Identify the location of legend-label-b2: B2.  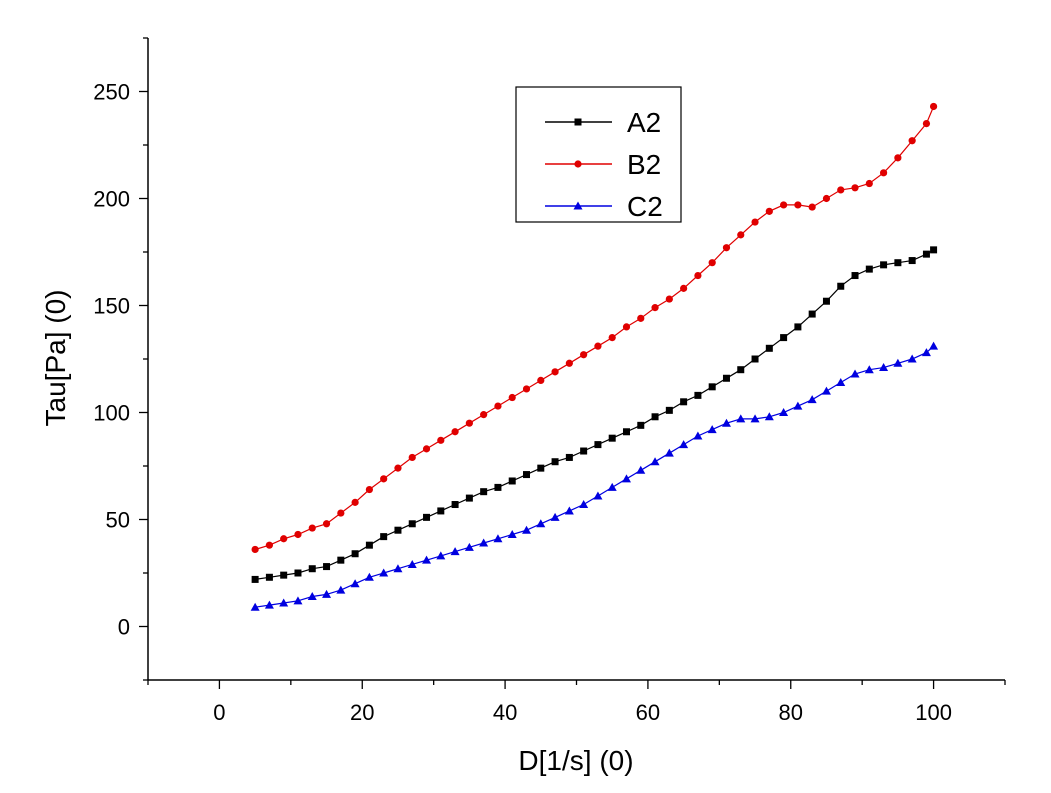
(644, 164).